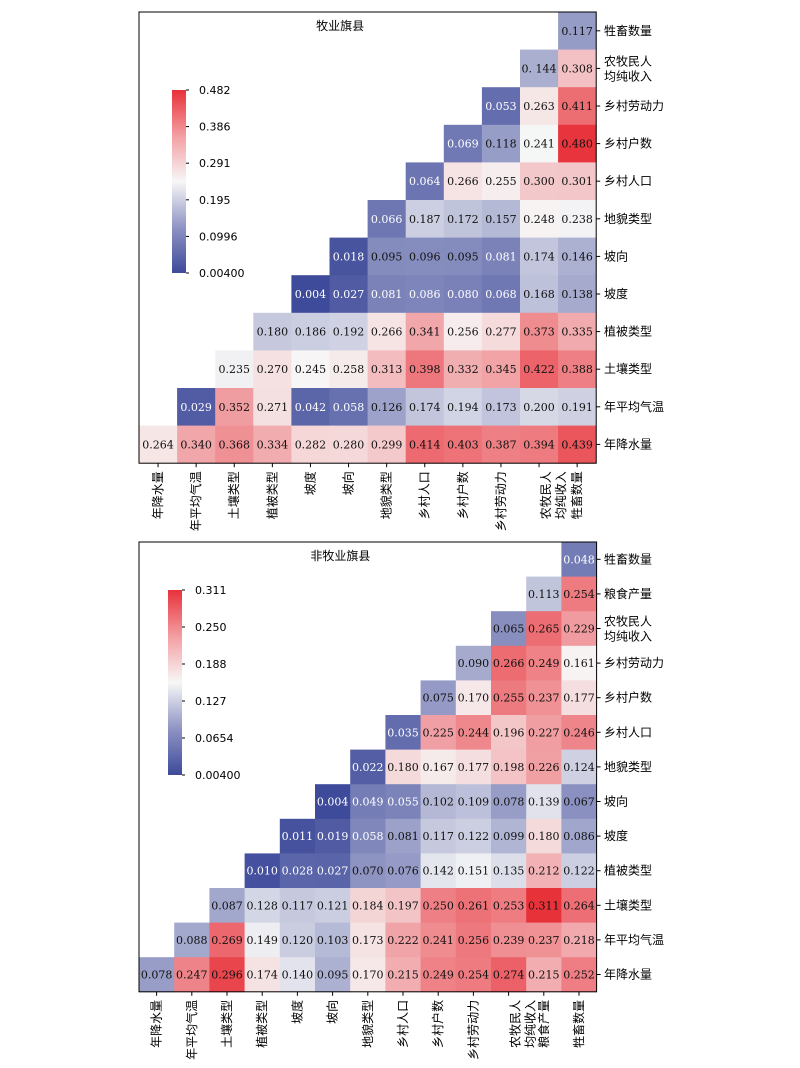  Describe the element at coordinates (425, 181) in the screenshot. I see `cell-value-label: 0.064` at that location.